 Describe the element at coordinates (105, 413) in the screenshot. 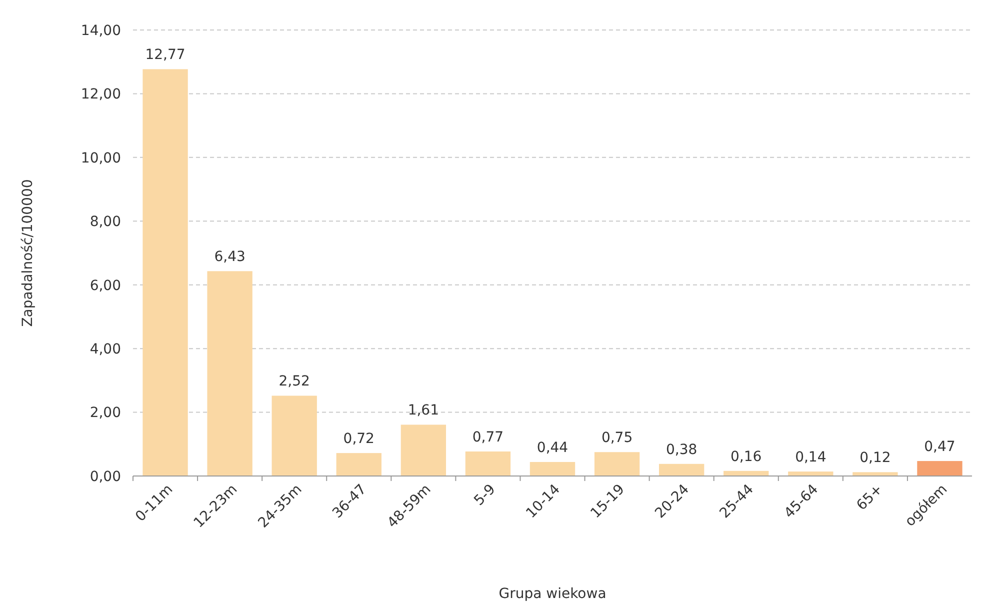

I see `y-tick-label: 2,00` at that location.